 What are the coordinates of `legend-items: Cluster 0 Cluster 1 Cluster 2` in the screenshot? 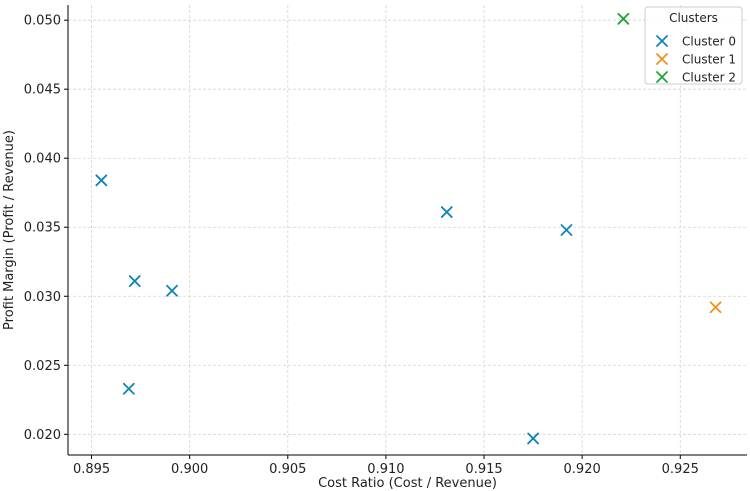 It's located at (696, 60).